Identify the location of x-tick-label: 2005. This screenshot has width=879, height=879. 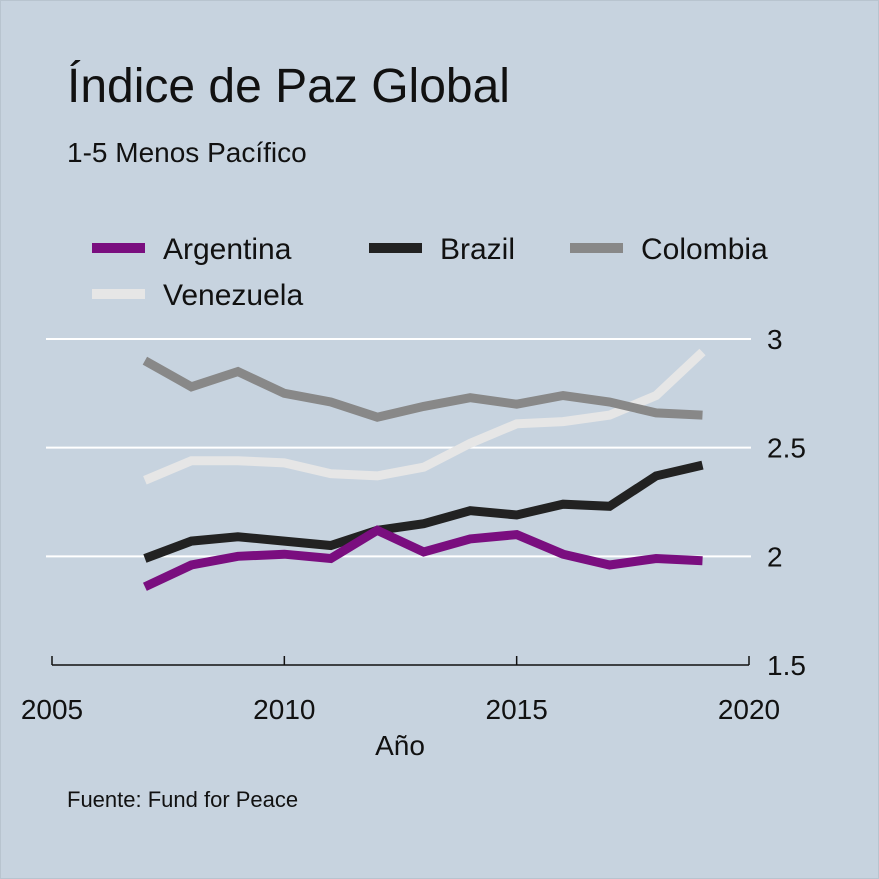
(52, 709).